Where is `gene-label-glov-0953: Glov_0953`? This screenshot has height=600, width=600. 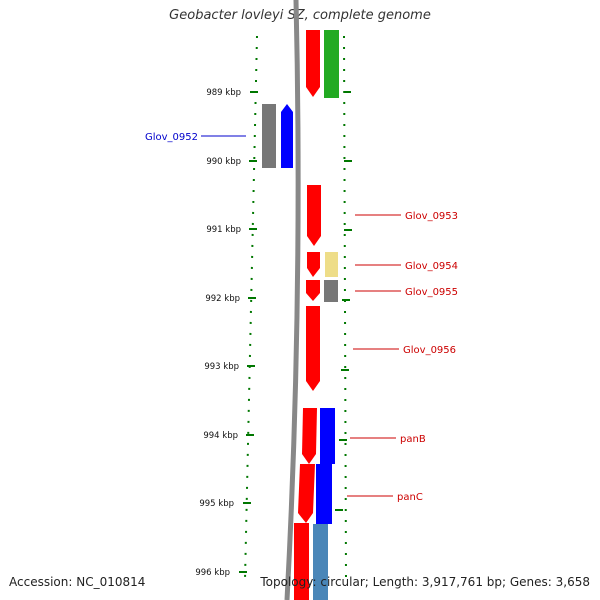 gene-label-glov-0953: Glov_0953 is located at coordinates (431, 216).